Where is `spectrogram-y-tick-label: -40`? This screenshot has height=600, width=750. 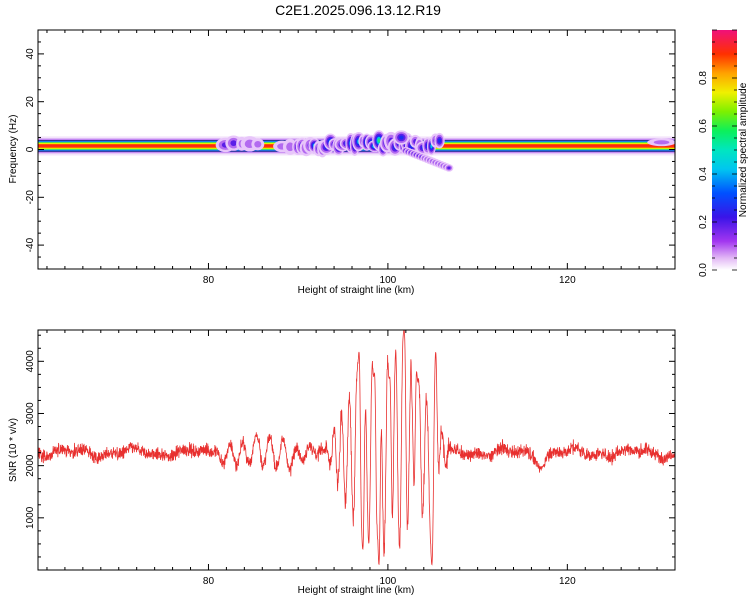 spectrogram-y-tick-label: -40 is located at coordinates (30, 244).